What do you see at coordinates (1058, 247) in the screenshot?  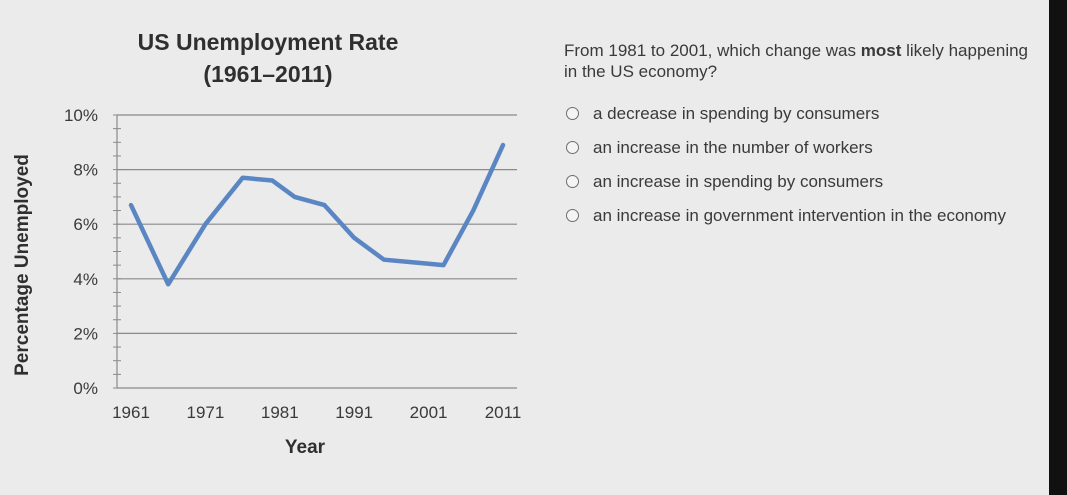 I see `screen-edge` at bounding box center [1058, 247].